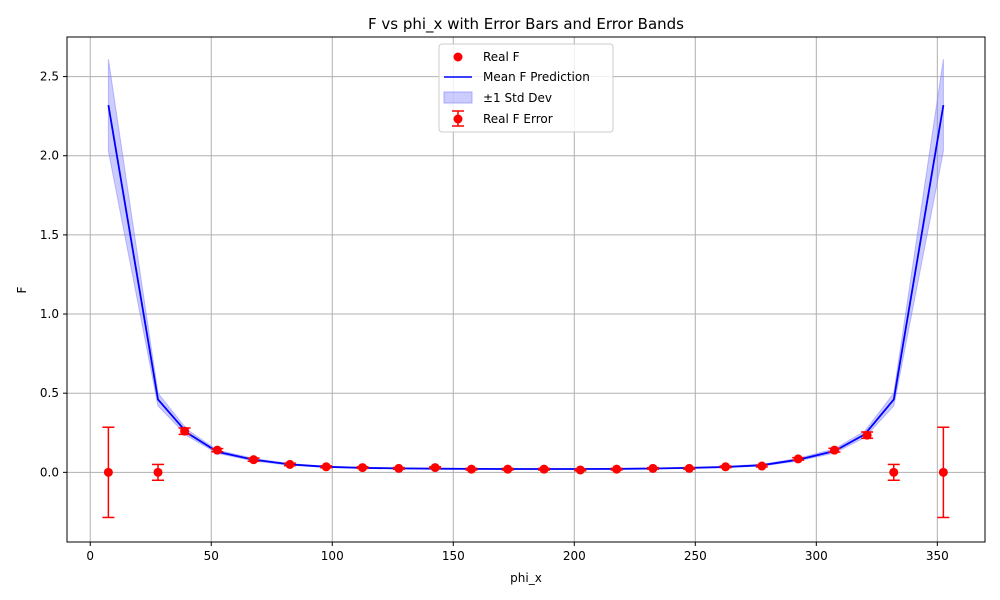  I want to click on real-points, so click(525, 451).